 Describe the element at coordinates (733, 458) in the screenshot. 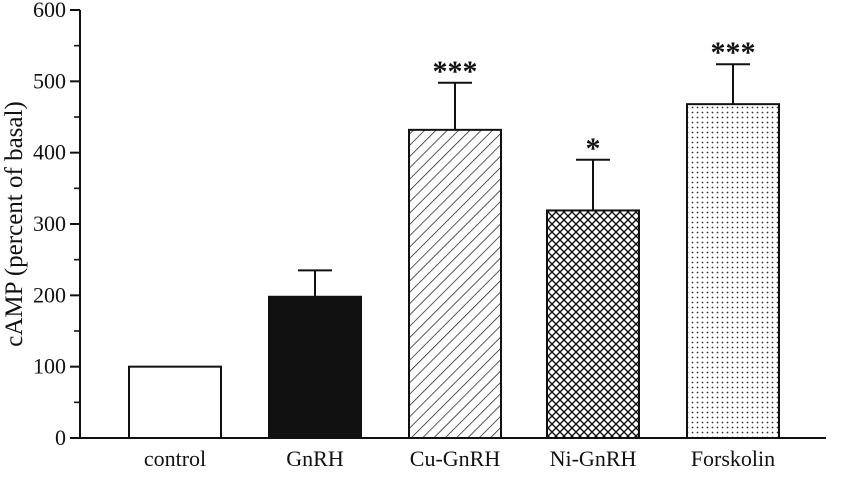

I see `x-category-label: Forskolin` at that location.